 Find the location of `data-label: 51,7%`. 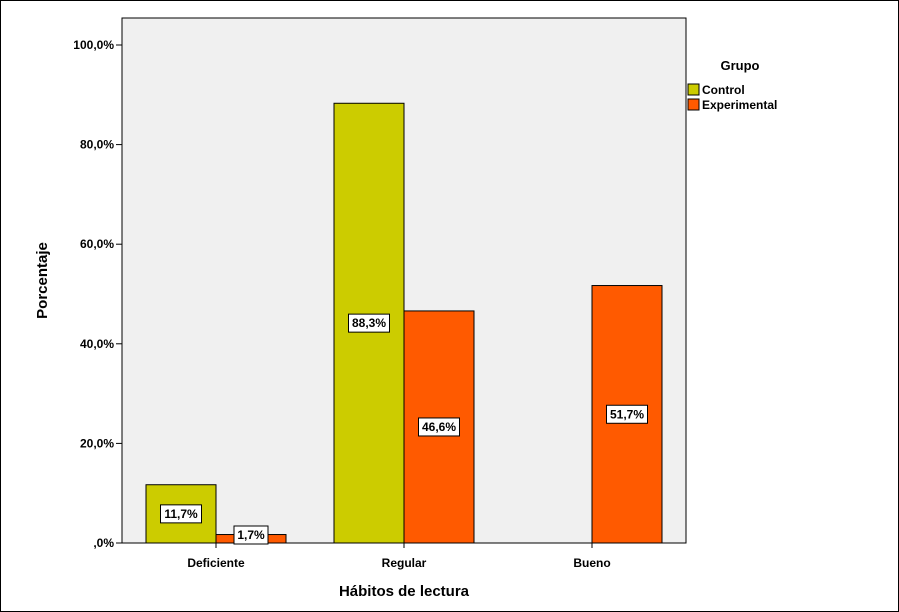

data-label: 51,7% is located at coordinates (627, 414).